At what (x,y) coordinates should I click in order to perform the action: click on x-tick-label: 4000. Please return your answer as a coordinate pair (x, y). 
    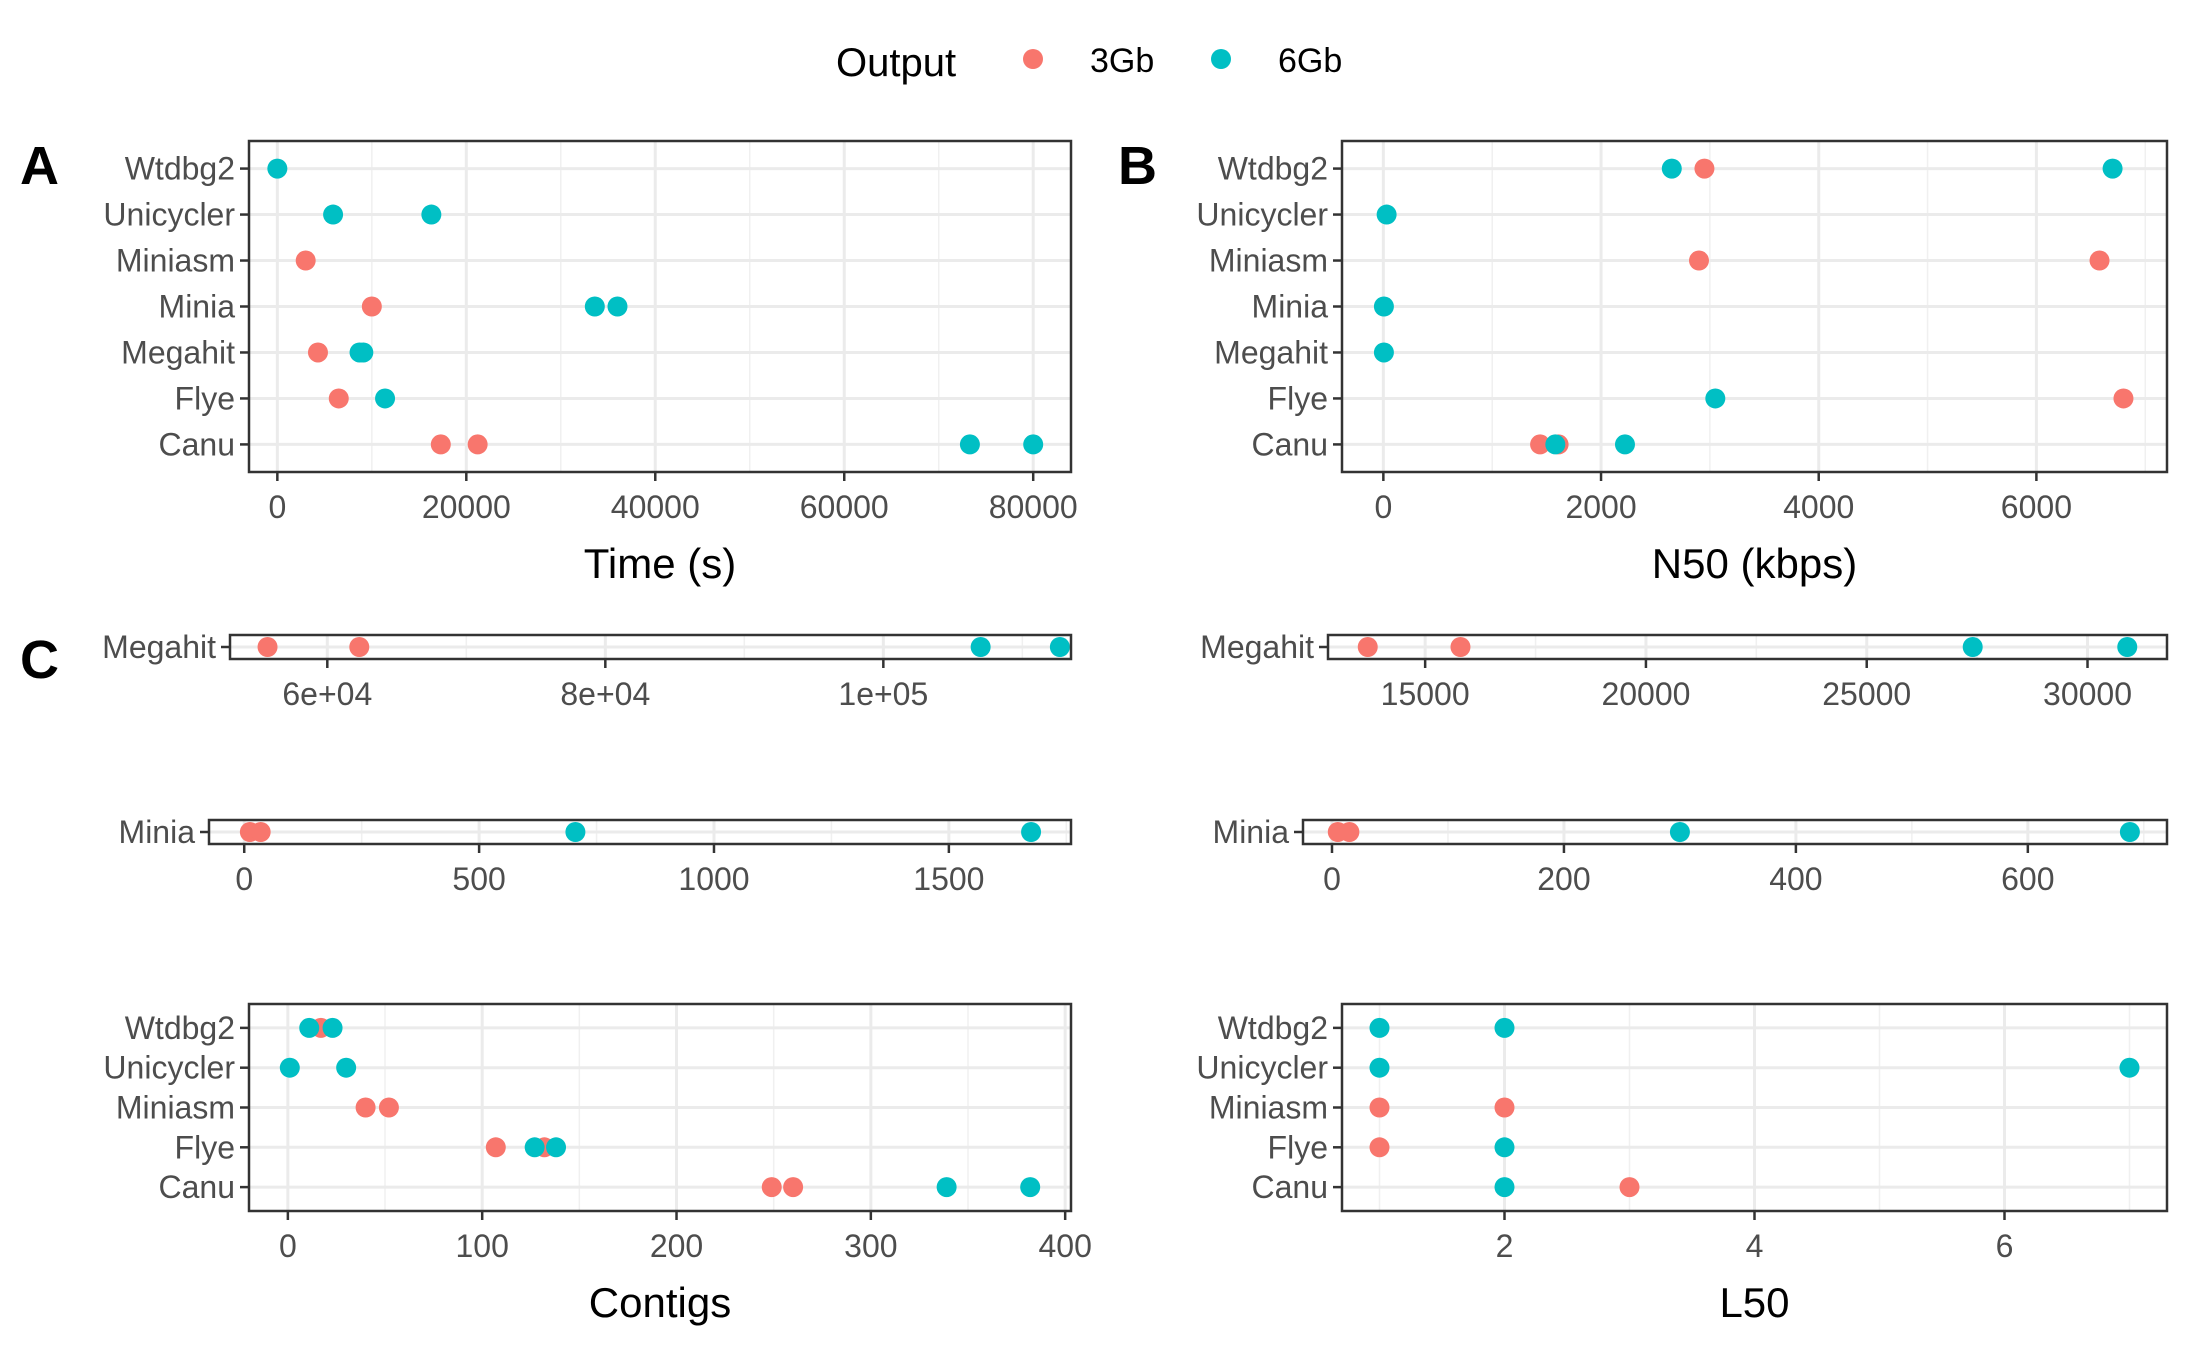
    Looking at the image, I should click on (1818, 507).